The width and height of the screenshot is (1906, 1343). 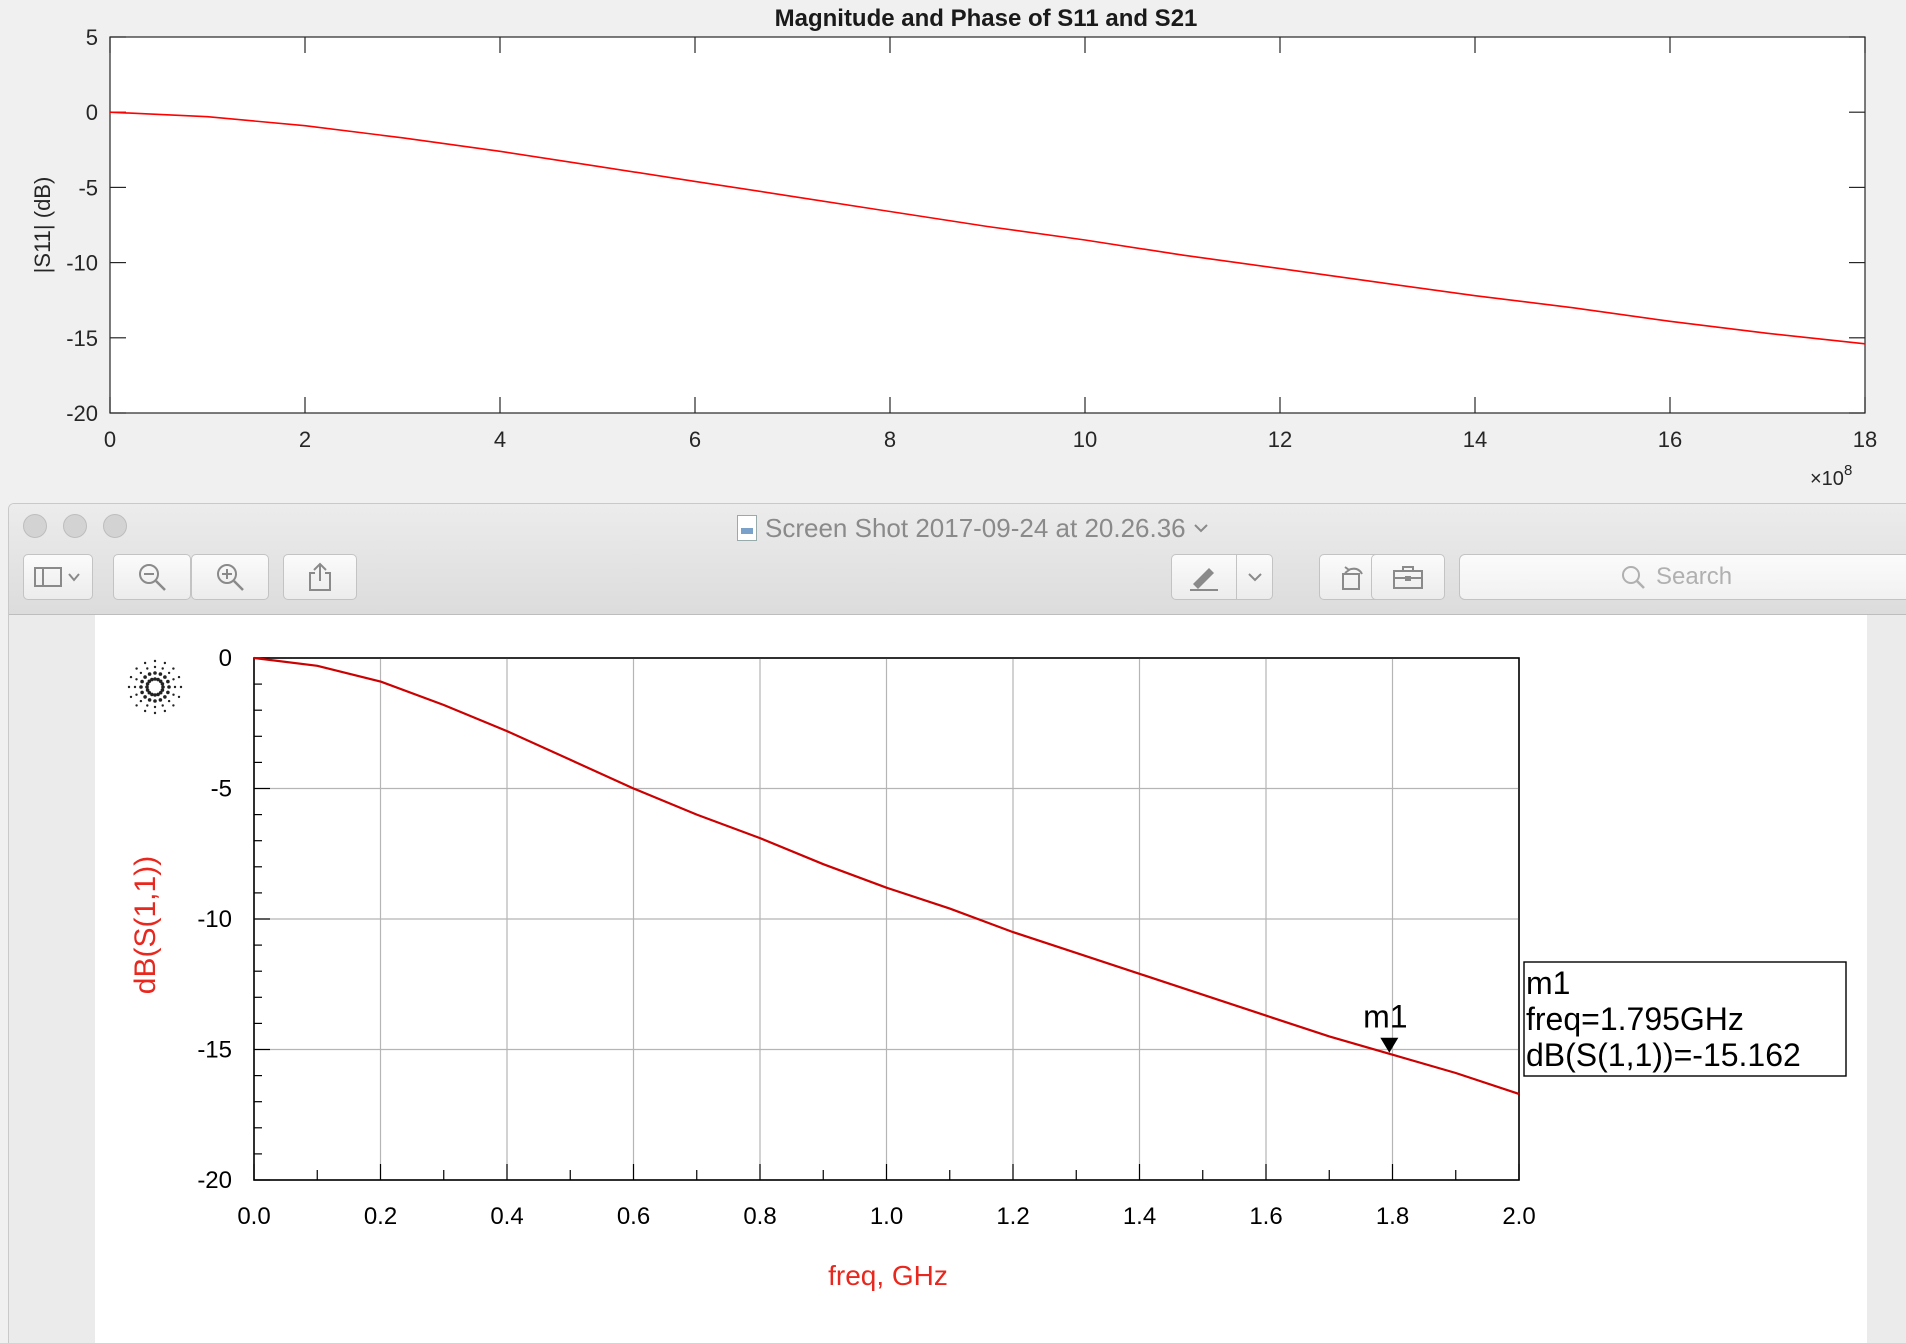 What do you see at coordinates (886, 1216) in the screenshot?
I see `x-tick-label: 1.0` at bounding box center [886, 1216].